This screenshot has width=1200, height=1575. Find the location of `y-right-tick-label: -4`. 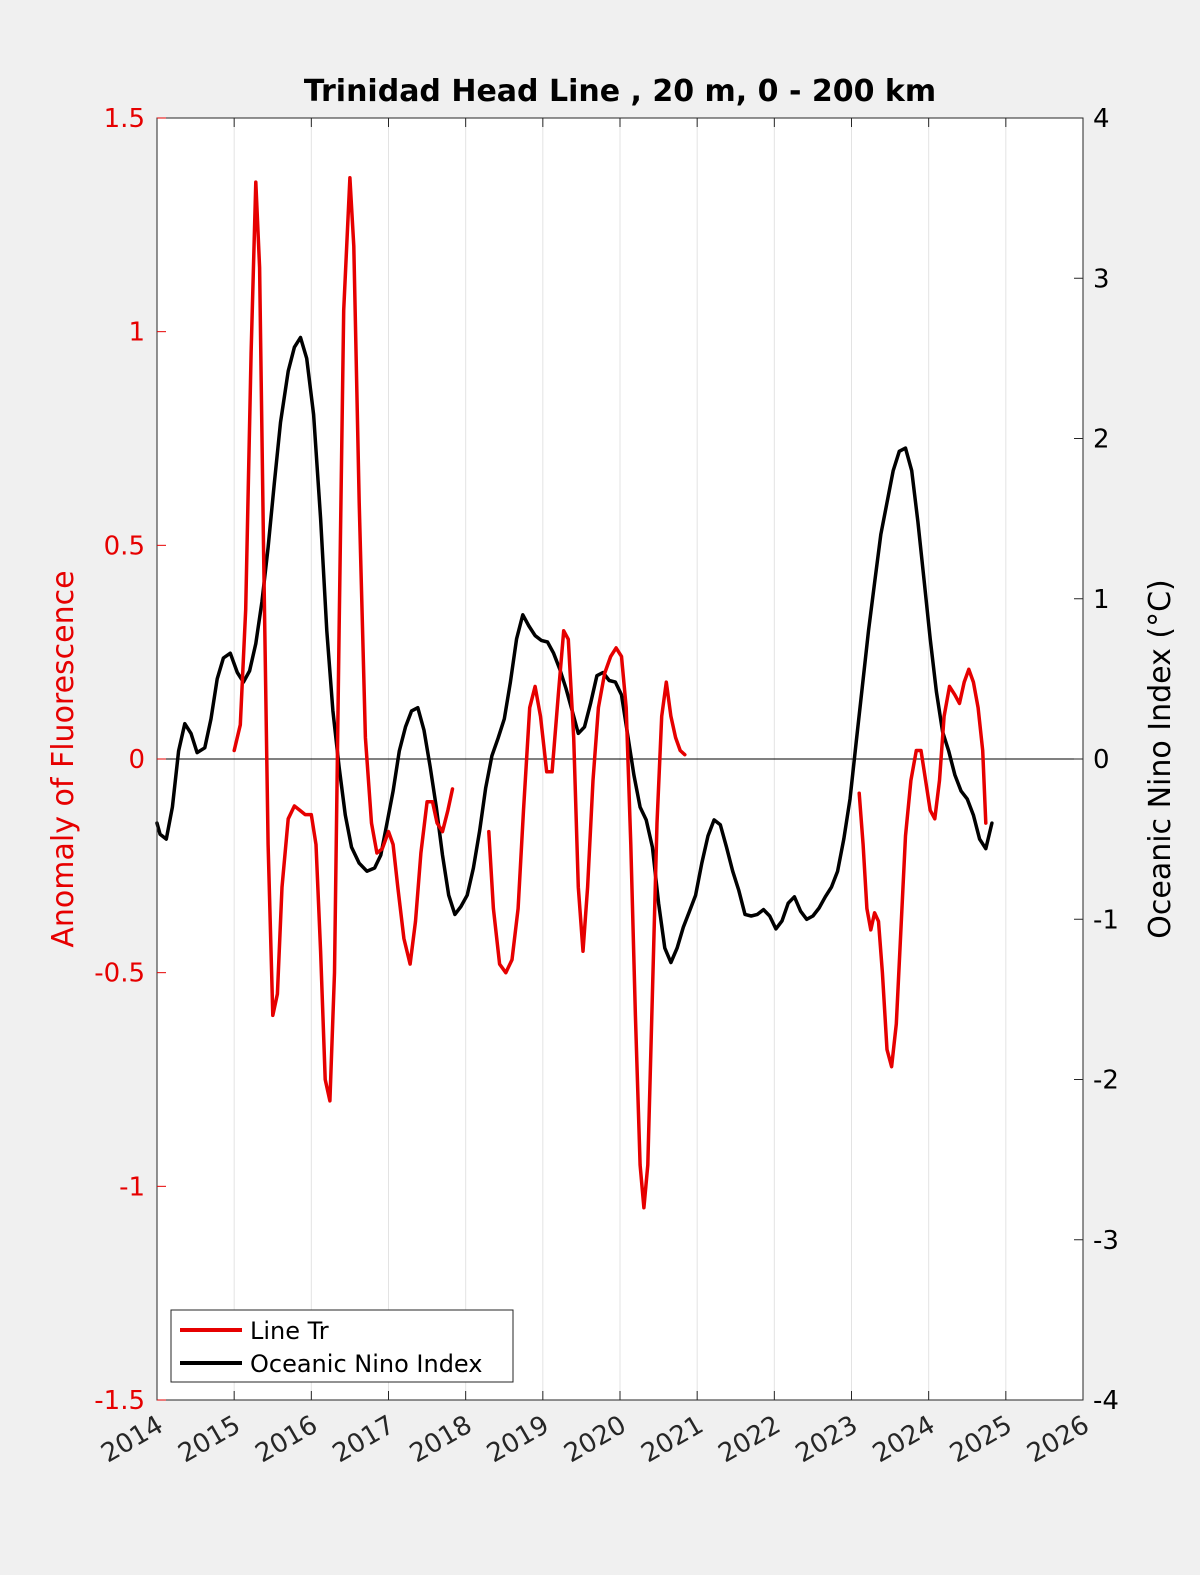

y-right-tick-label: -4 is located at coordinates (1106, 1401).